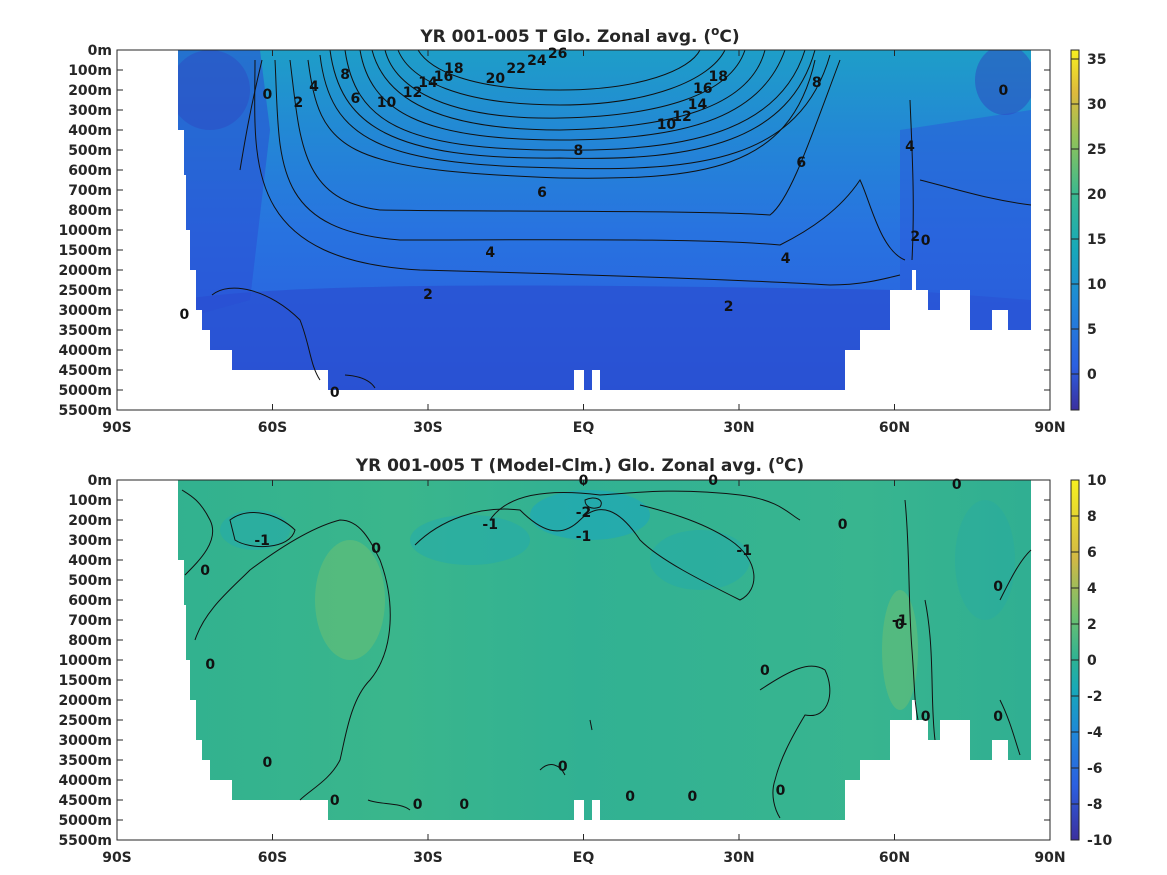  Describe the element at coordinates (1092, 589) in the screenshot. I see `bottom-colorbar-tick-label: 4` at that location.